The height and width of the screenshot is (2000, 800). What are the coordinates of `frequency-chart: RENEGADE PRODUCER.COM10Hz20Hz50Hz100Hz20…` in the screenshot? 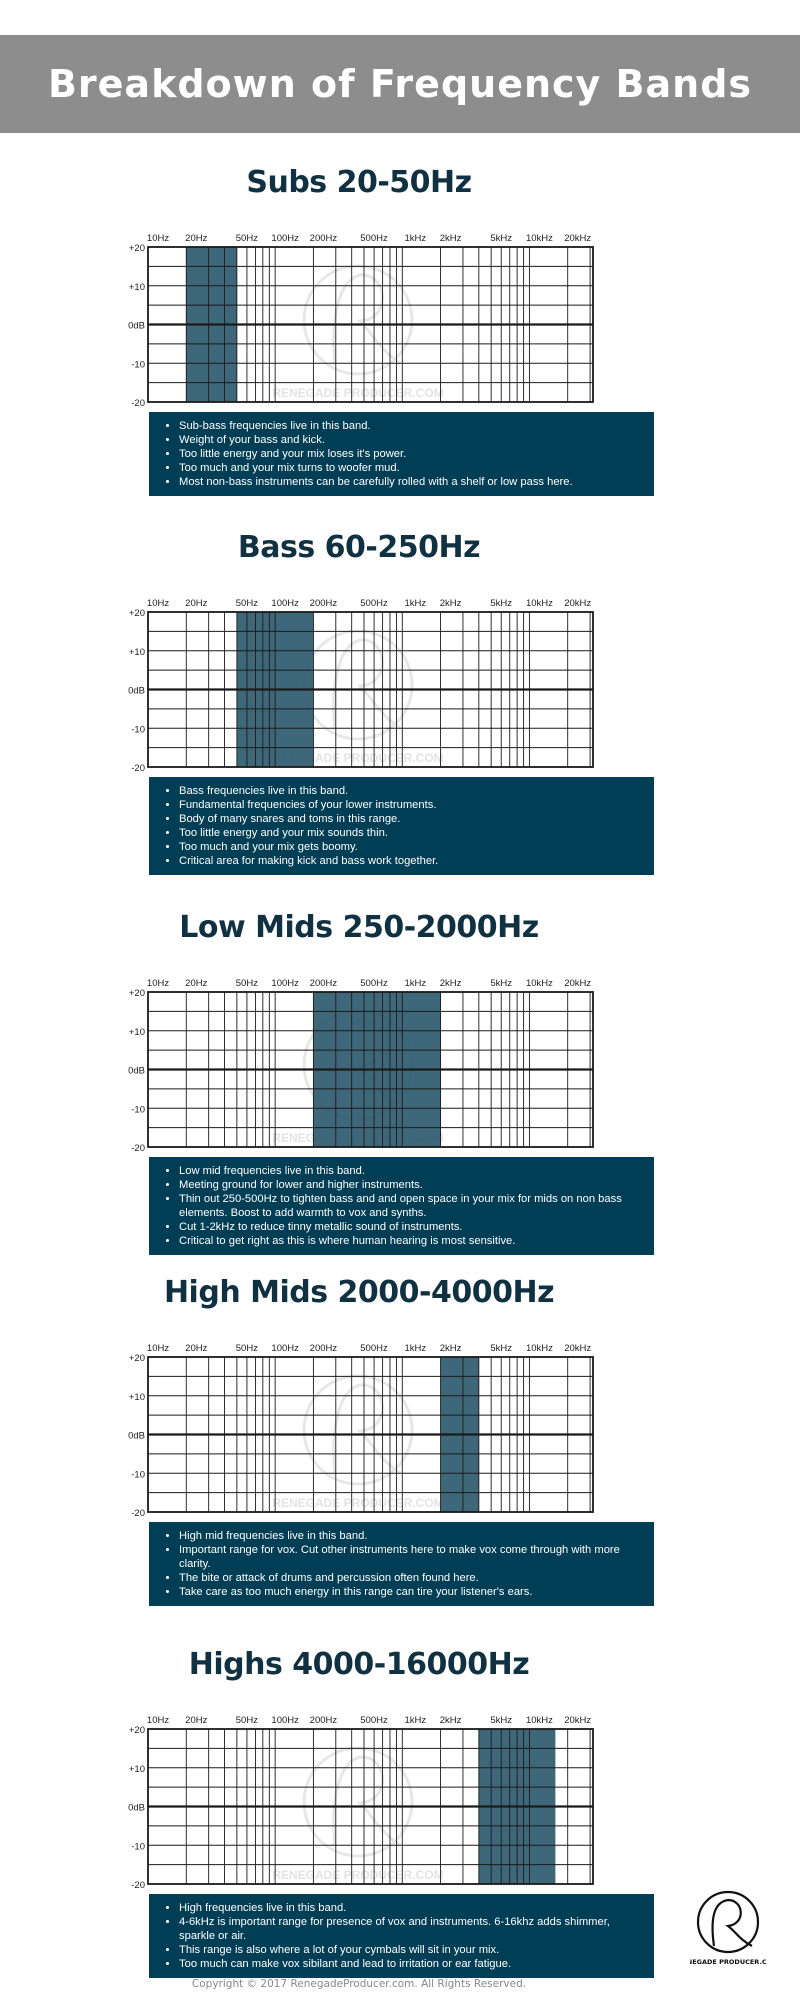 It's located at (361, 1066).